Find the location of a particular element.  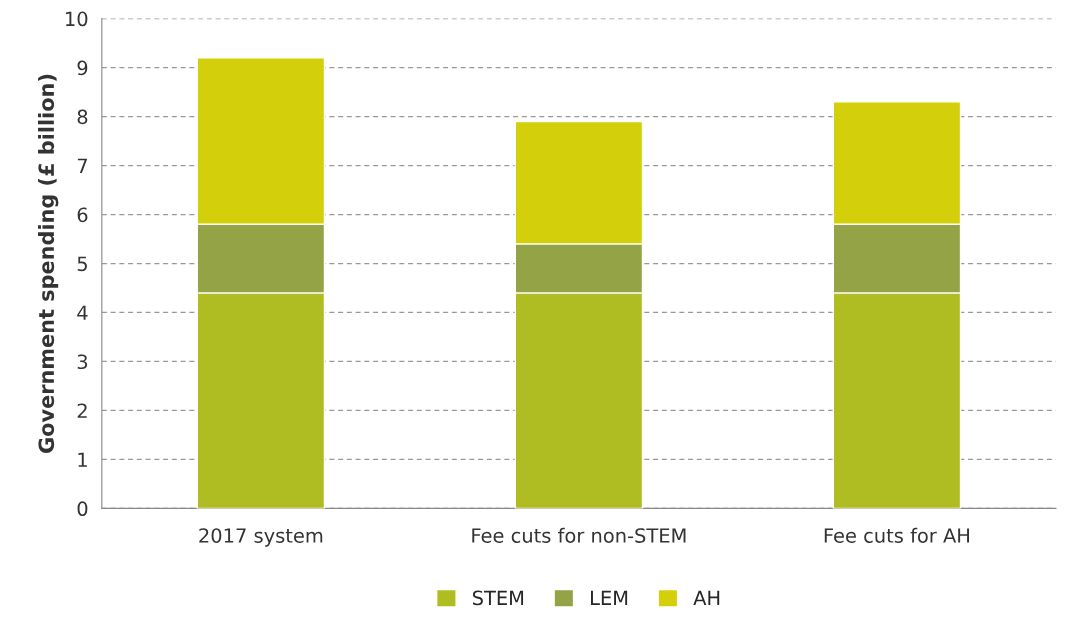

y-tick-label: 6 is located at coordinates (82, 215).